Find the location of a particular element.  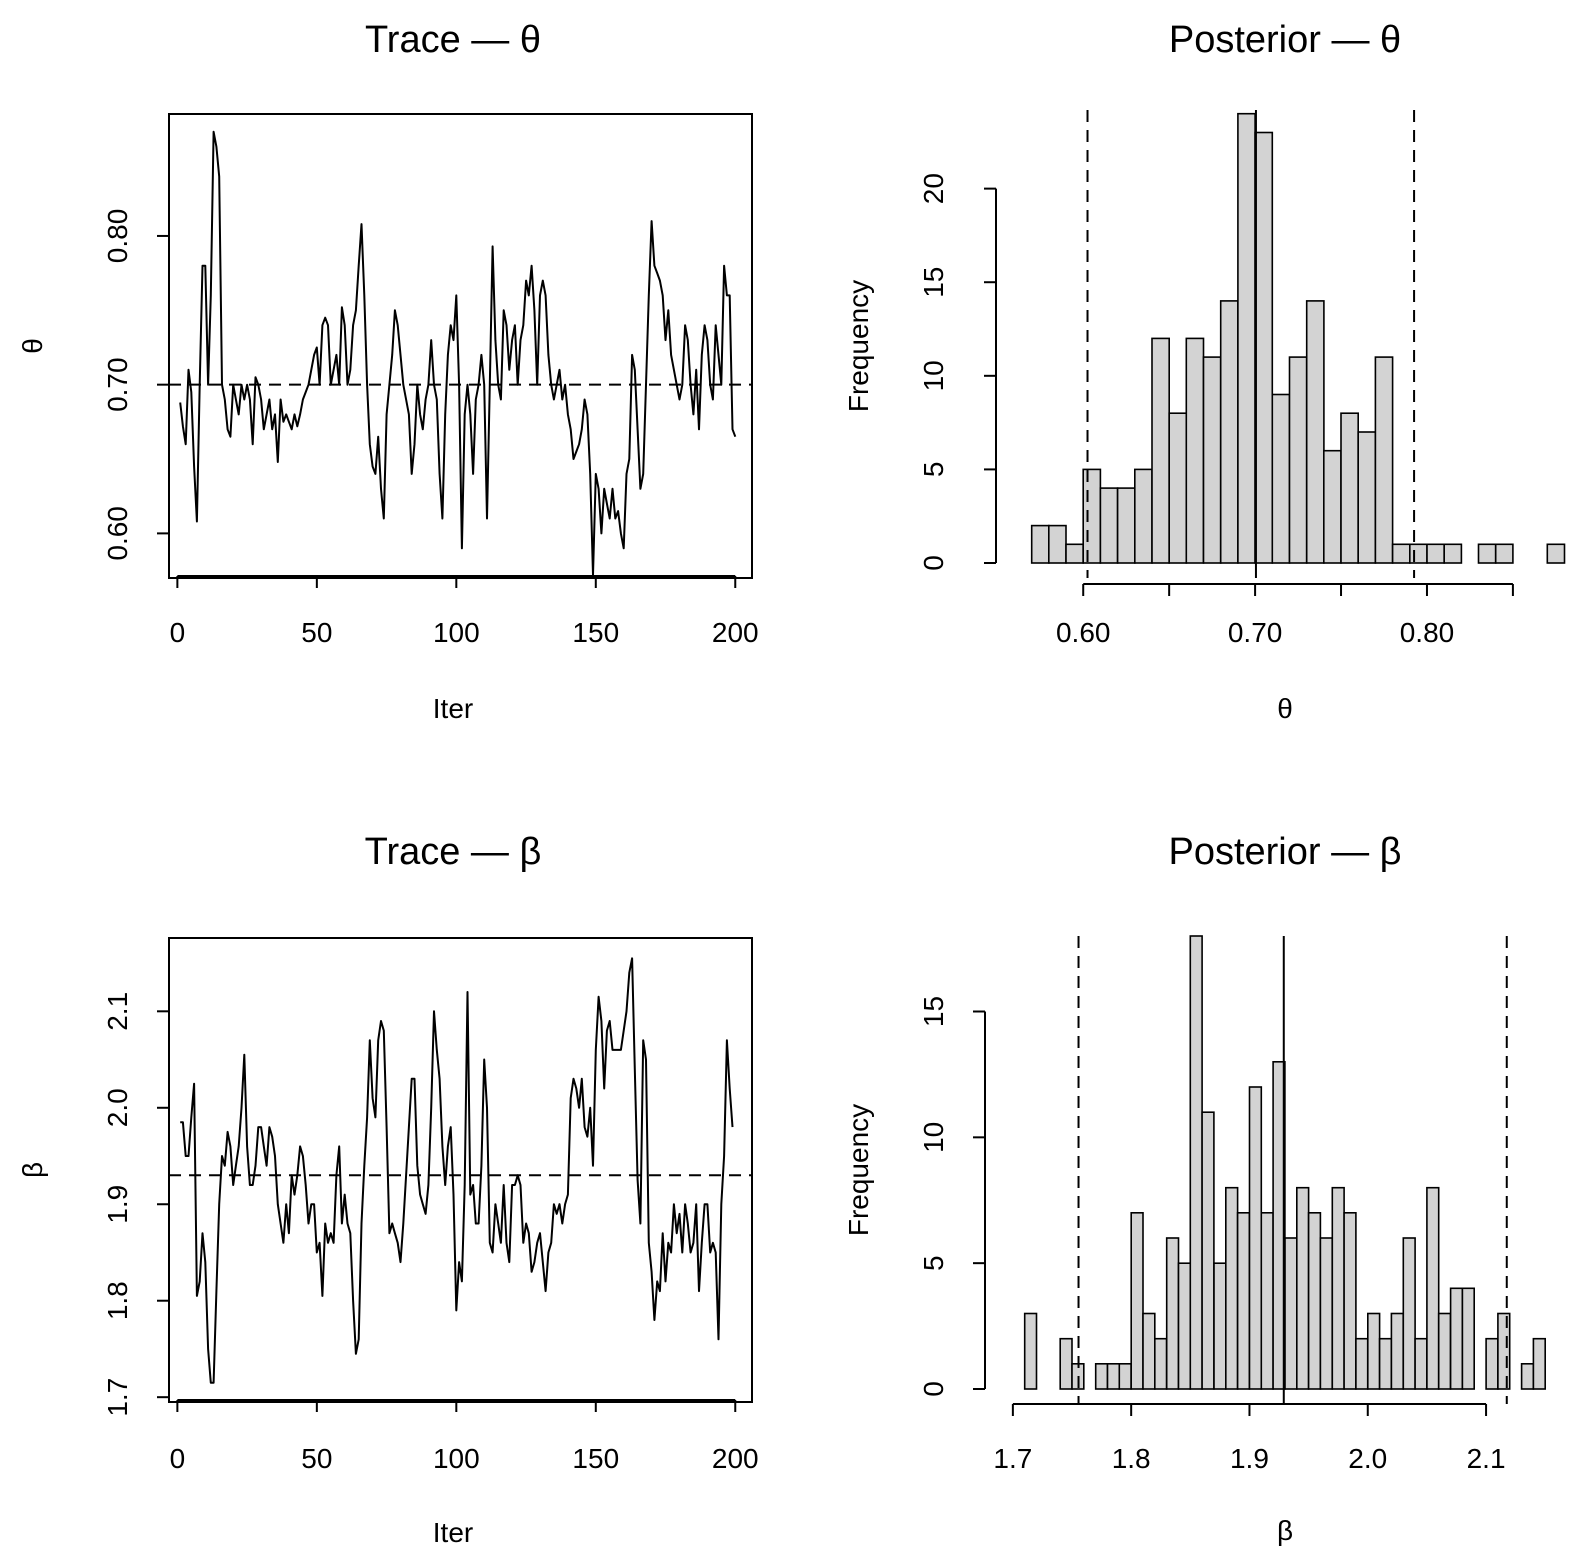

posterior-beta-ylabel: Frequency is located at coordinates (858, 1170).